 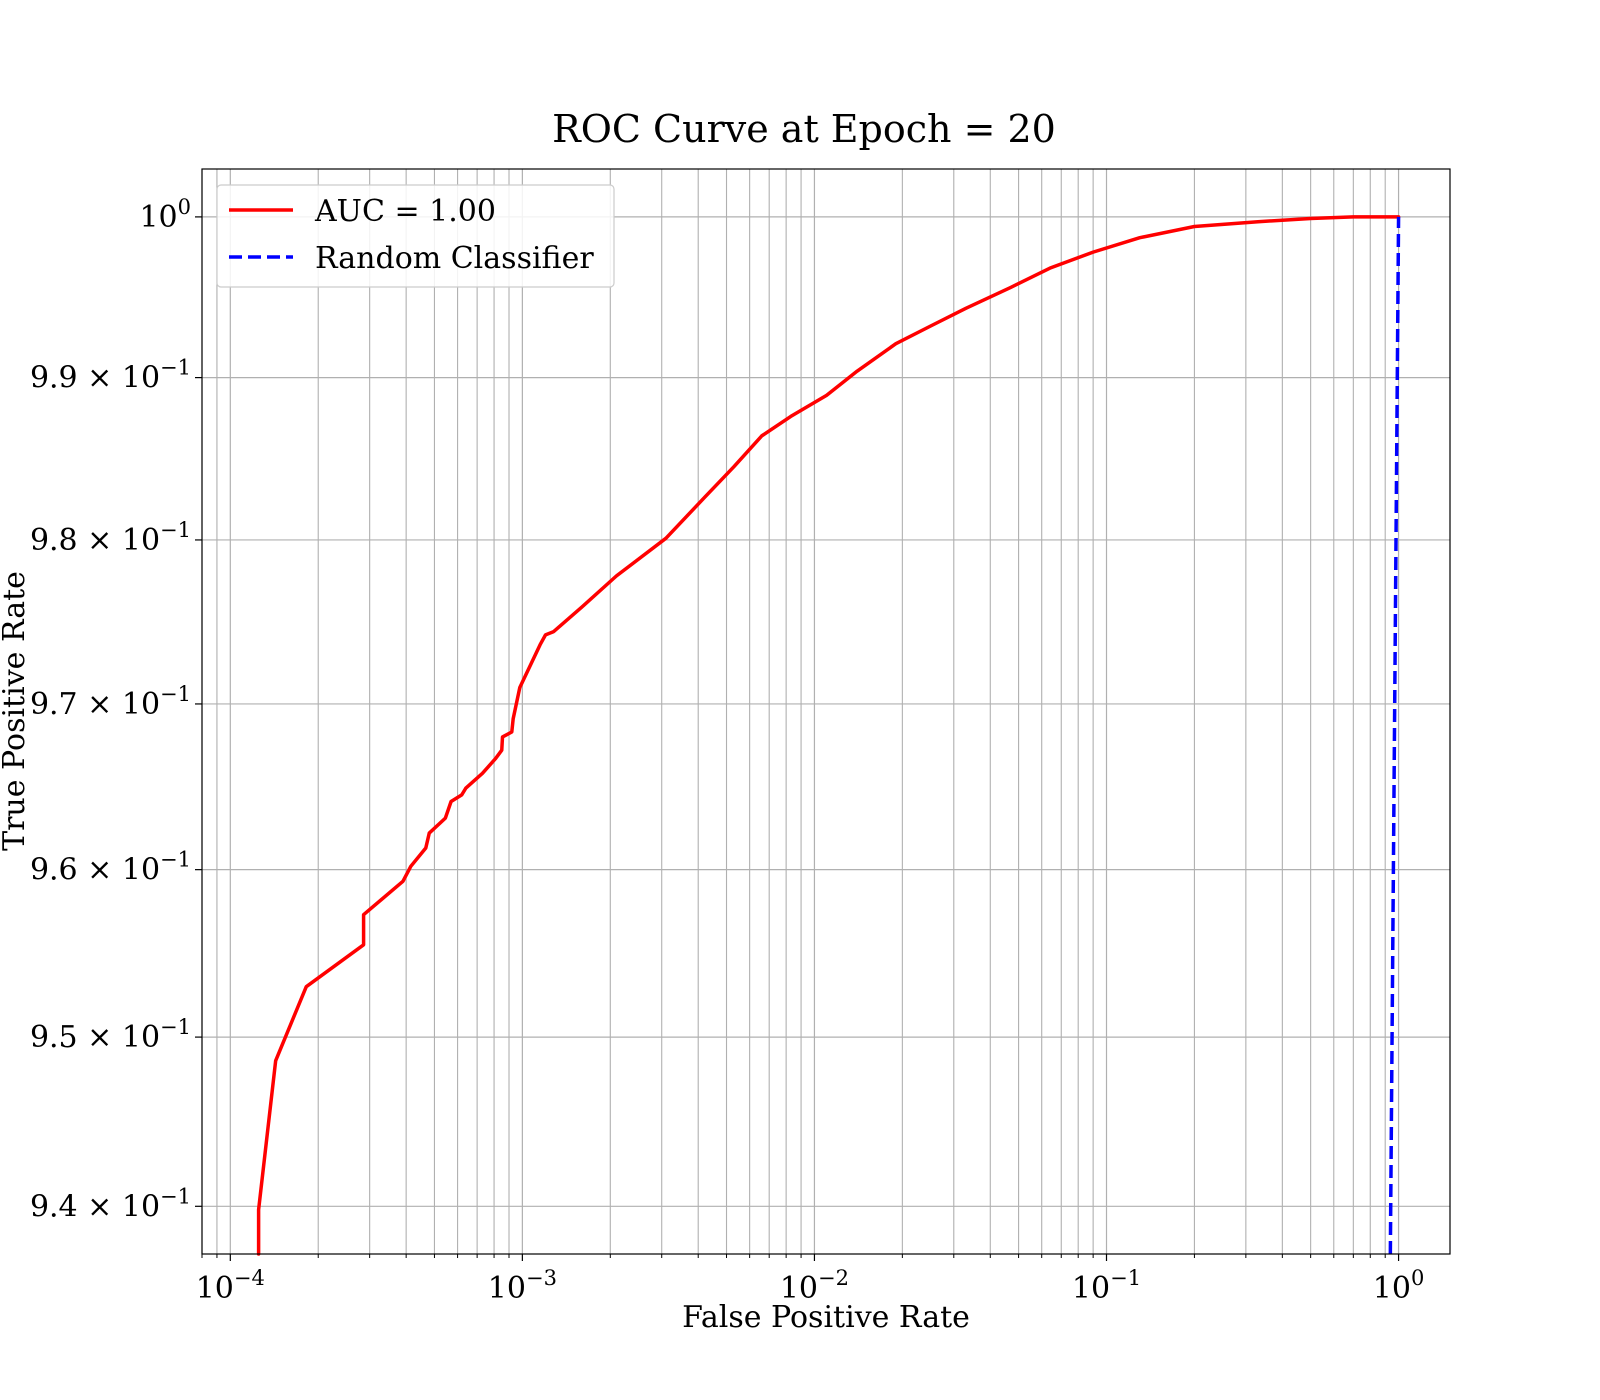 What do you see at coordinates (454, 258) in the screenshot?
I see `legend-label-random: Random Classifier` at bounding box center [454, 258].